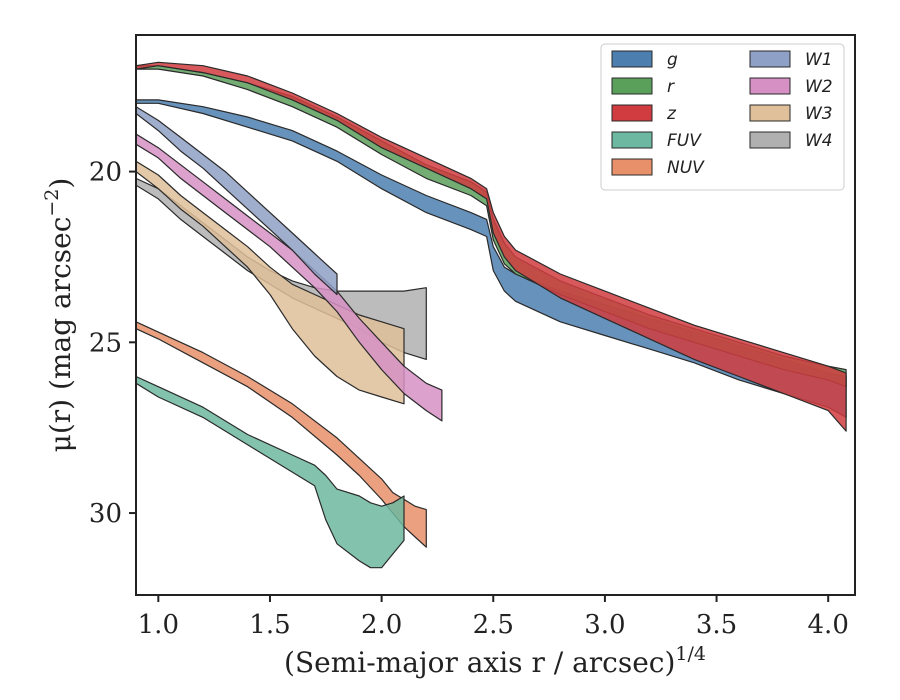 The width and height of the screenshot is (900, 700). I want to click on x-axis-label: (Semi-major axis r / arcsec)1/4, so click(495, 661).